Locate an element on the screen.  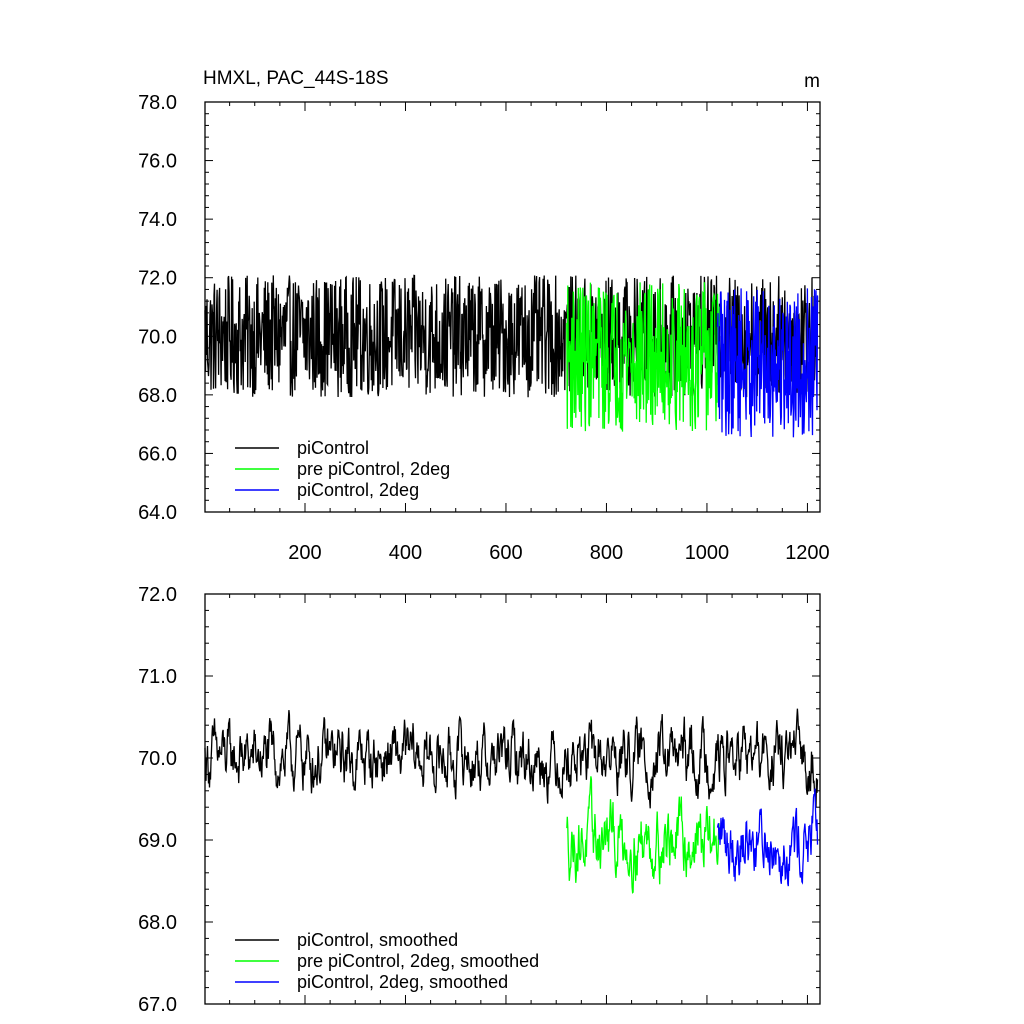
x-tick-label: 200 is located at coordinates (304, 553).